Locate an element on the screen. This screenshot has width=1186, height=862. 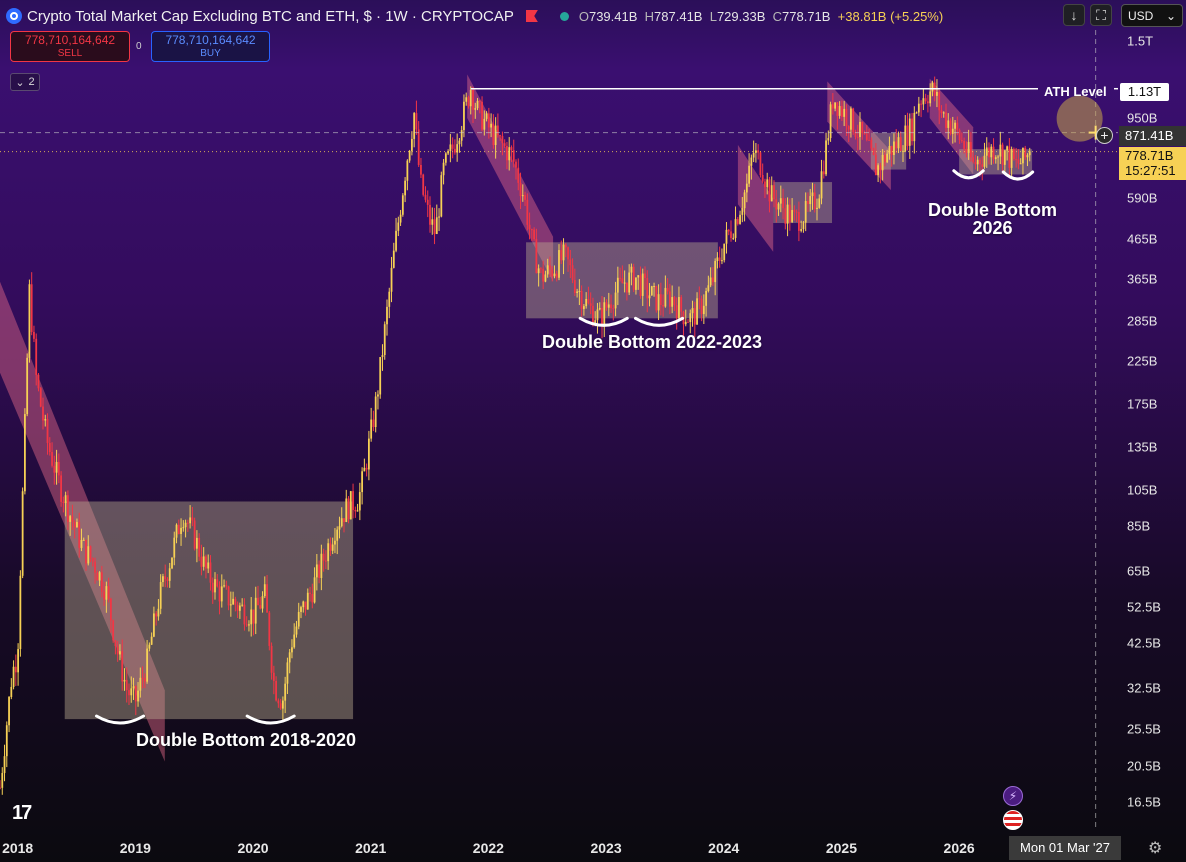
price-axis-label: 285B is located at coordinates (1142, 321).